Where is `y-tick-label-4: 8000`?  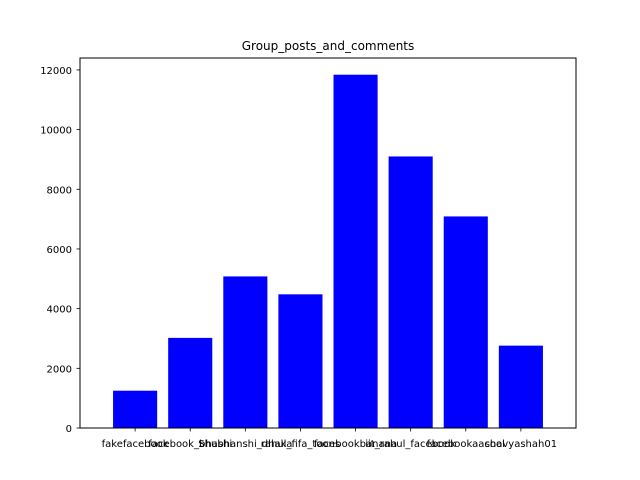
y-tick-label-4: 8000 is located at coordinates (59, 190).